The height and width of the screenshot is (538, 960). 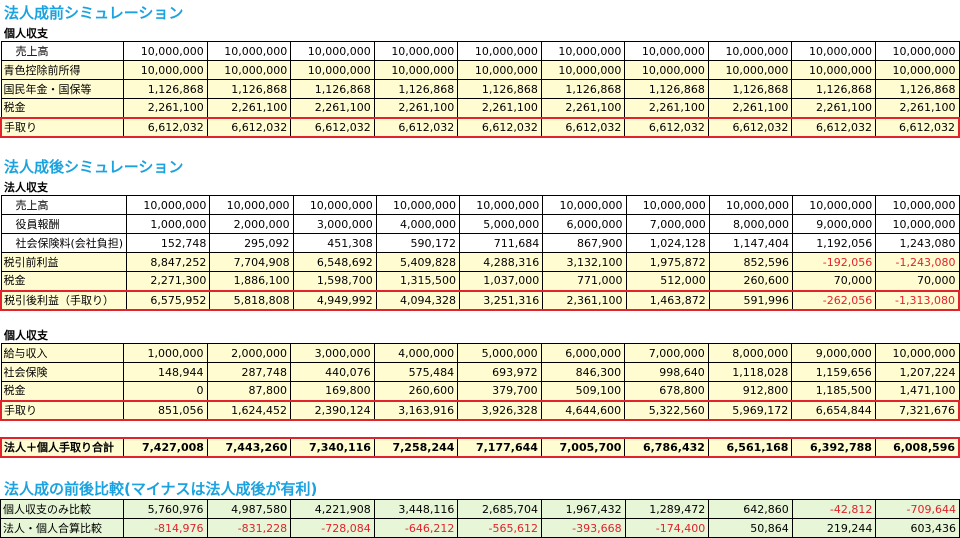 I want to click on value-cell: 998,640, so click(x=666, y=372).